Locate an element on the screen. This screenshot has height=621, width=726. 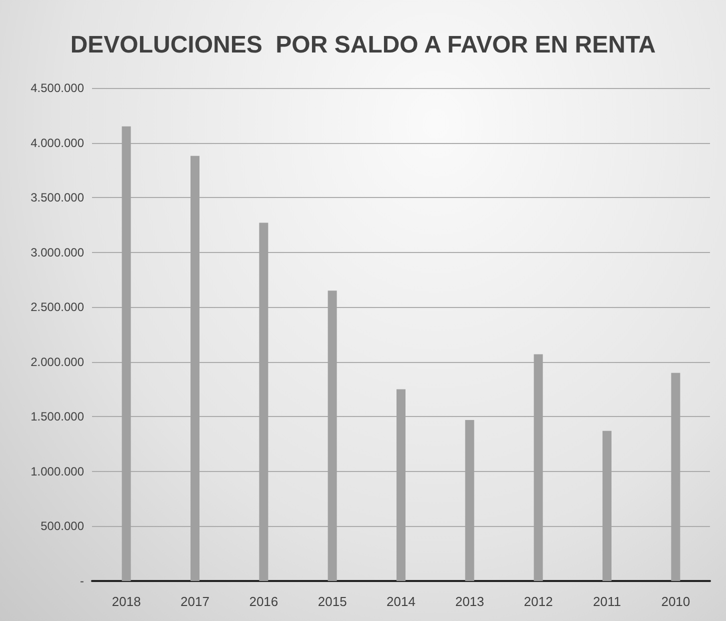
x-tick-label: 2012 is located at coordinates (538, 601).